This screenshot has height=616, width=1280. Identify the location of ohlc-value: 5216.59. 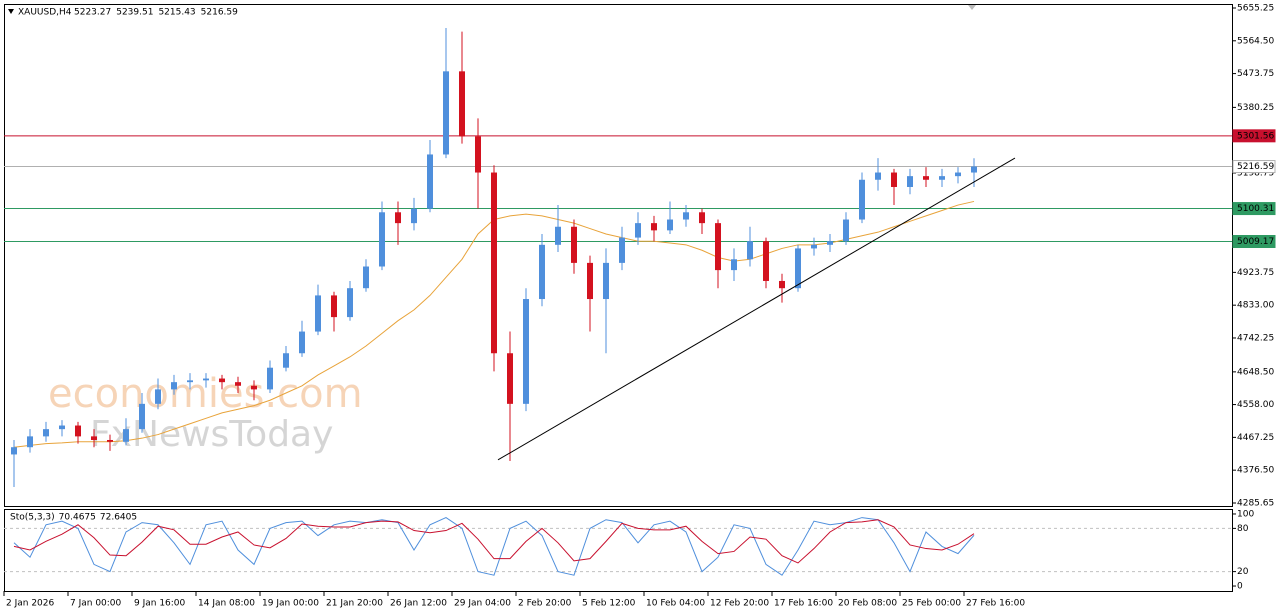
(219, 13).